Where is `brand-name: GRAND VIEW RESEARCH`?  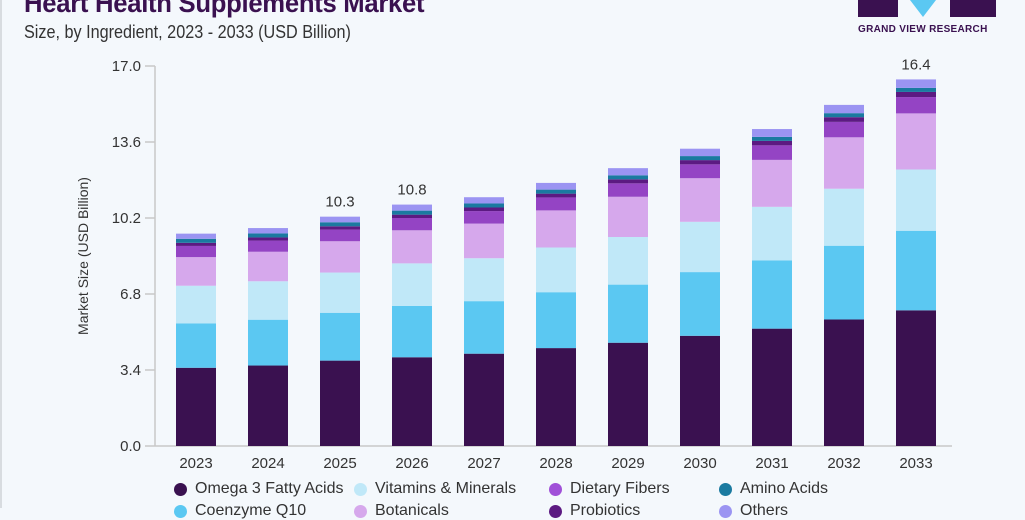 brand-name: GRAND VIEW RESEARCH is located at coordinates (923, 29).